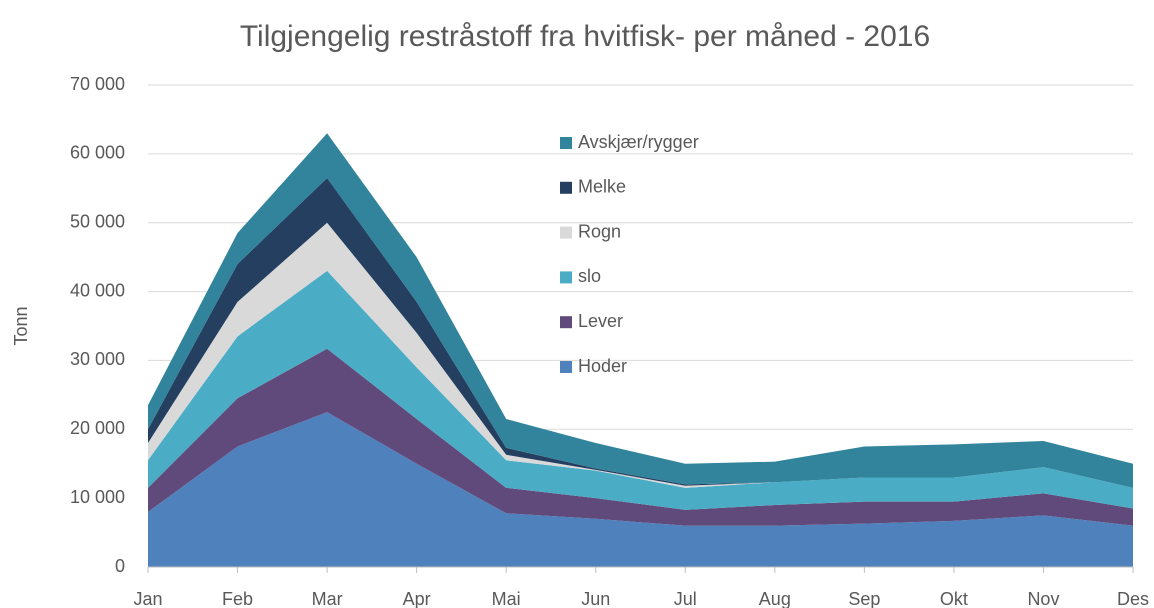 The image size is (1154, 608). I want to click on y-tick-label: 10 000, so click(97, 497).